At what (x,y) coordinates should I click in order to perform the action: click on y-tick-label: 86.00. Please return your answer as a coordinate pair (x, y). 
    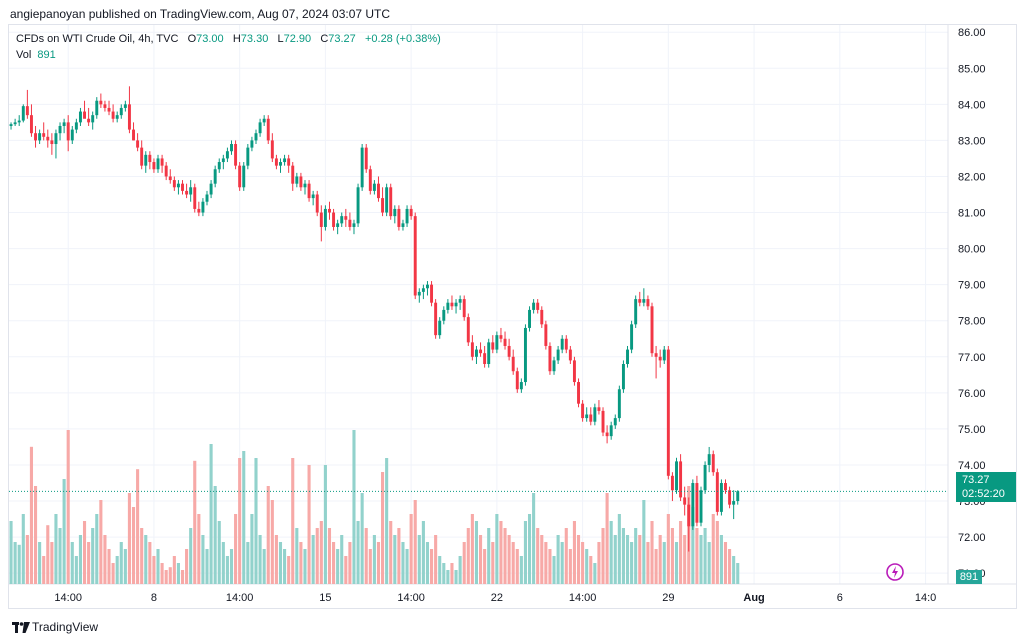
    Looking at the image, I should click on (972, 33).